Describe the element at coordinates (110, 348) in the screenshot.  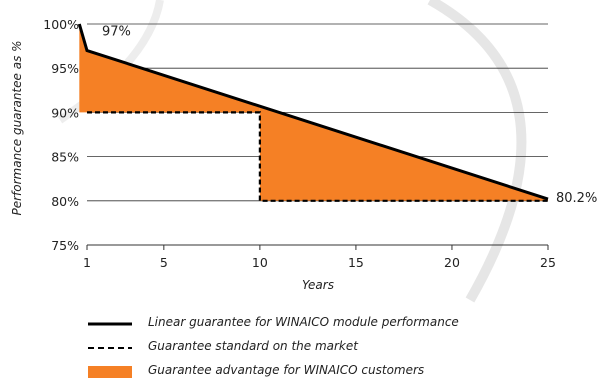
I see `dashed-line-swatch` at that location.